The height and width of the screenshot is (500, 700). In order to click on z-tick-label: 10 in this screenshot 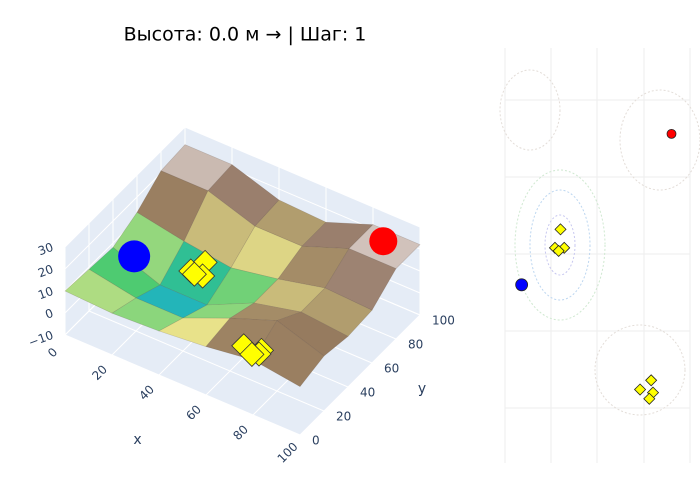, I will do `click(45, 293)`.